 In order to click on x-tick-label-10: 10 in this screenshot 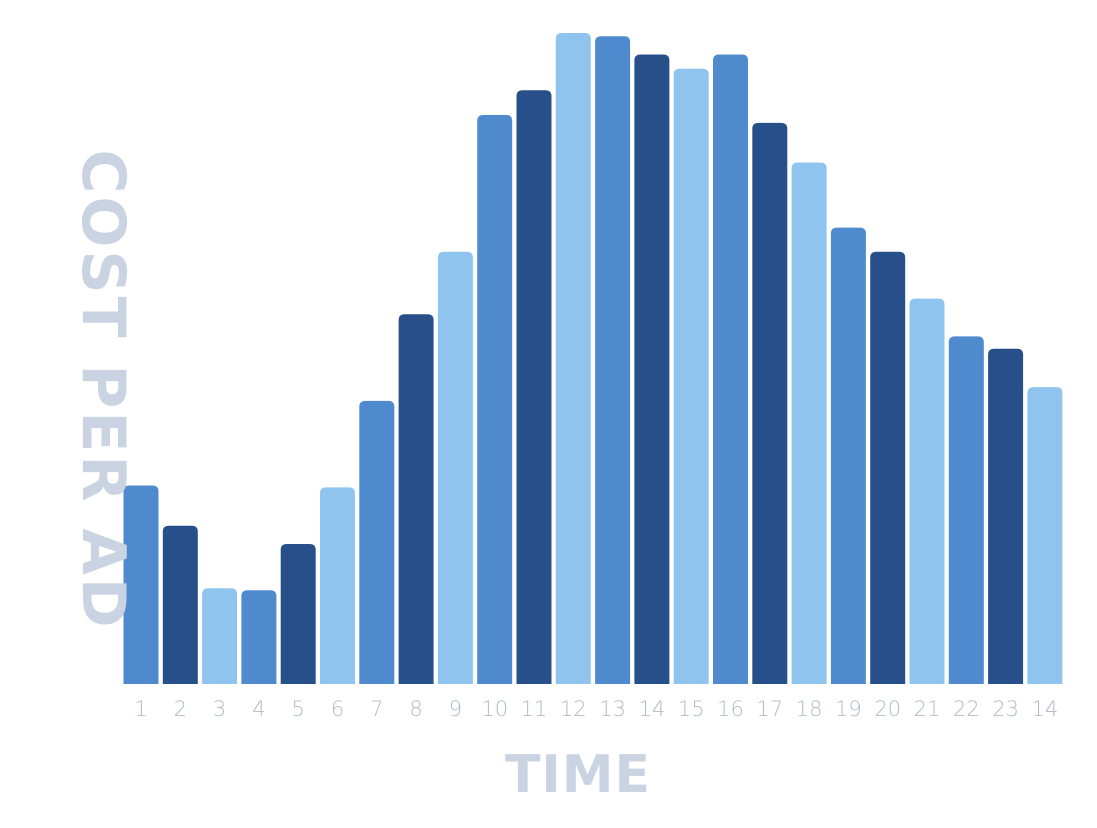, I will do `click(494, 709)`.